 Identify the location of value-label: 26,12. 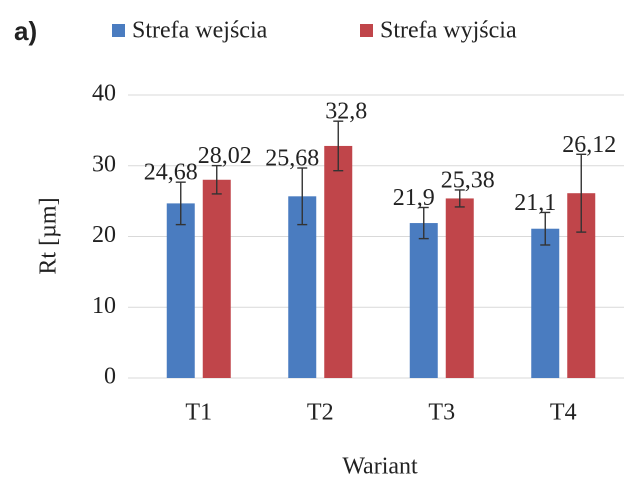
(589, 145).